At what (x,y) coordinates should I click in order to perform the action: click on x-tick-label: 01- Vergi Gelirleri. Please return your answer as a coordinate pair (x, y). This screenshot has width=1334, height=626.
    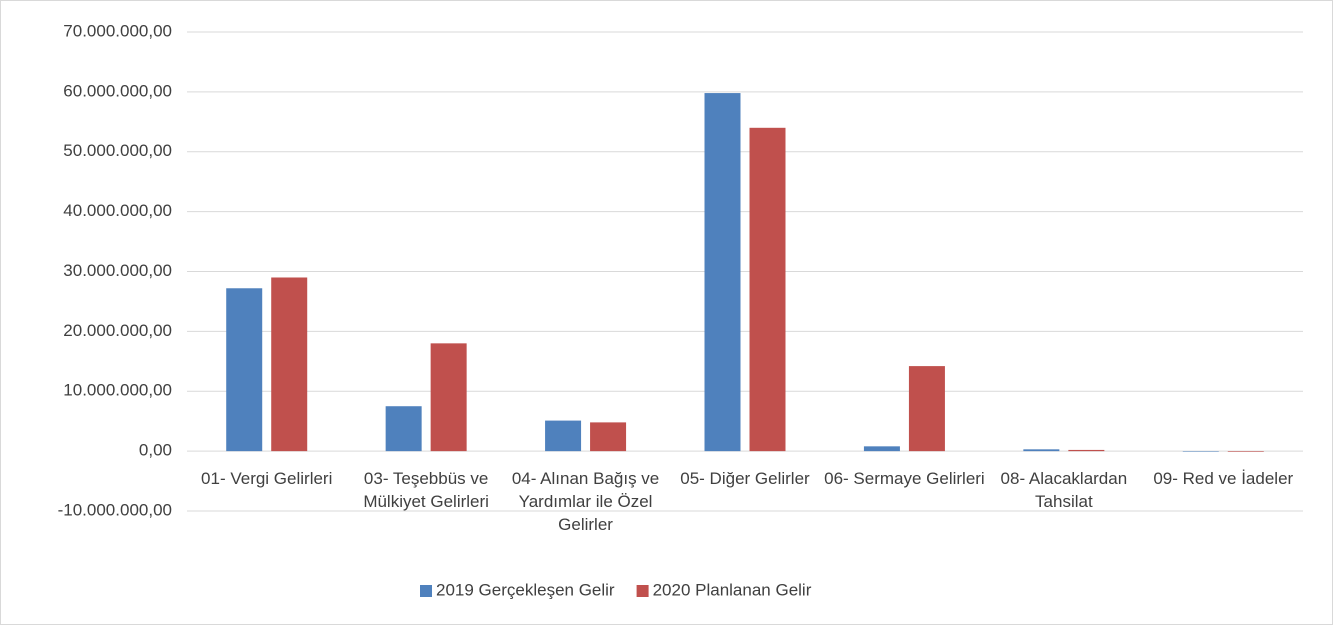
    Looking at the image, I should click on (267, 478).